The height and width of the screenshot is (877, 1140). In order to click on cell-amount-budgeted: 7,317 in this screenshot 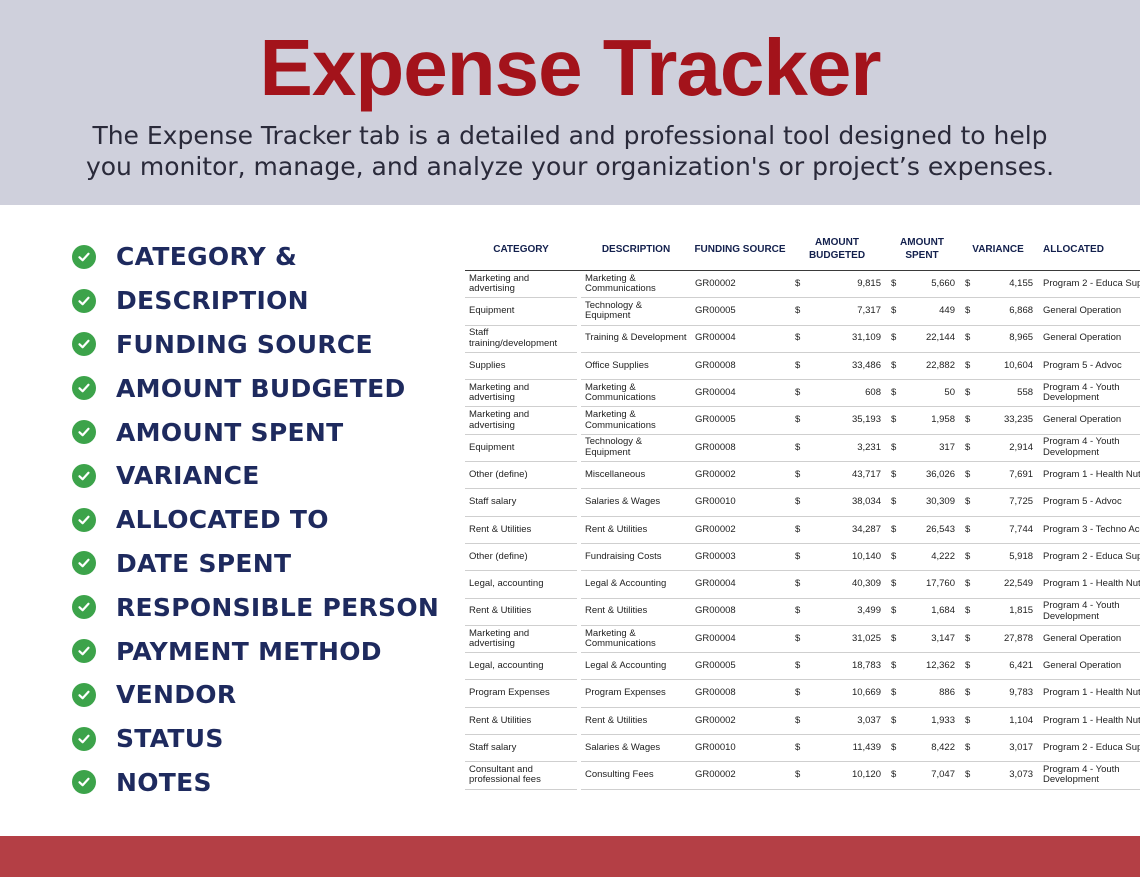, I will do `click(845, 312)`.